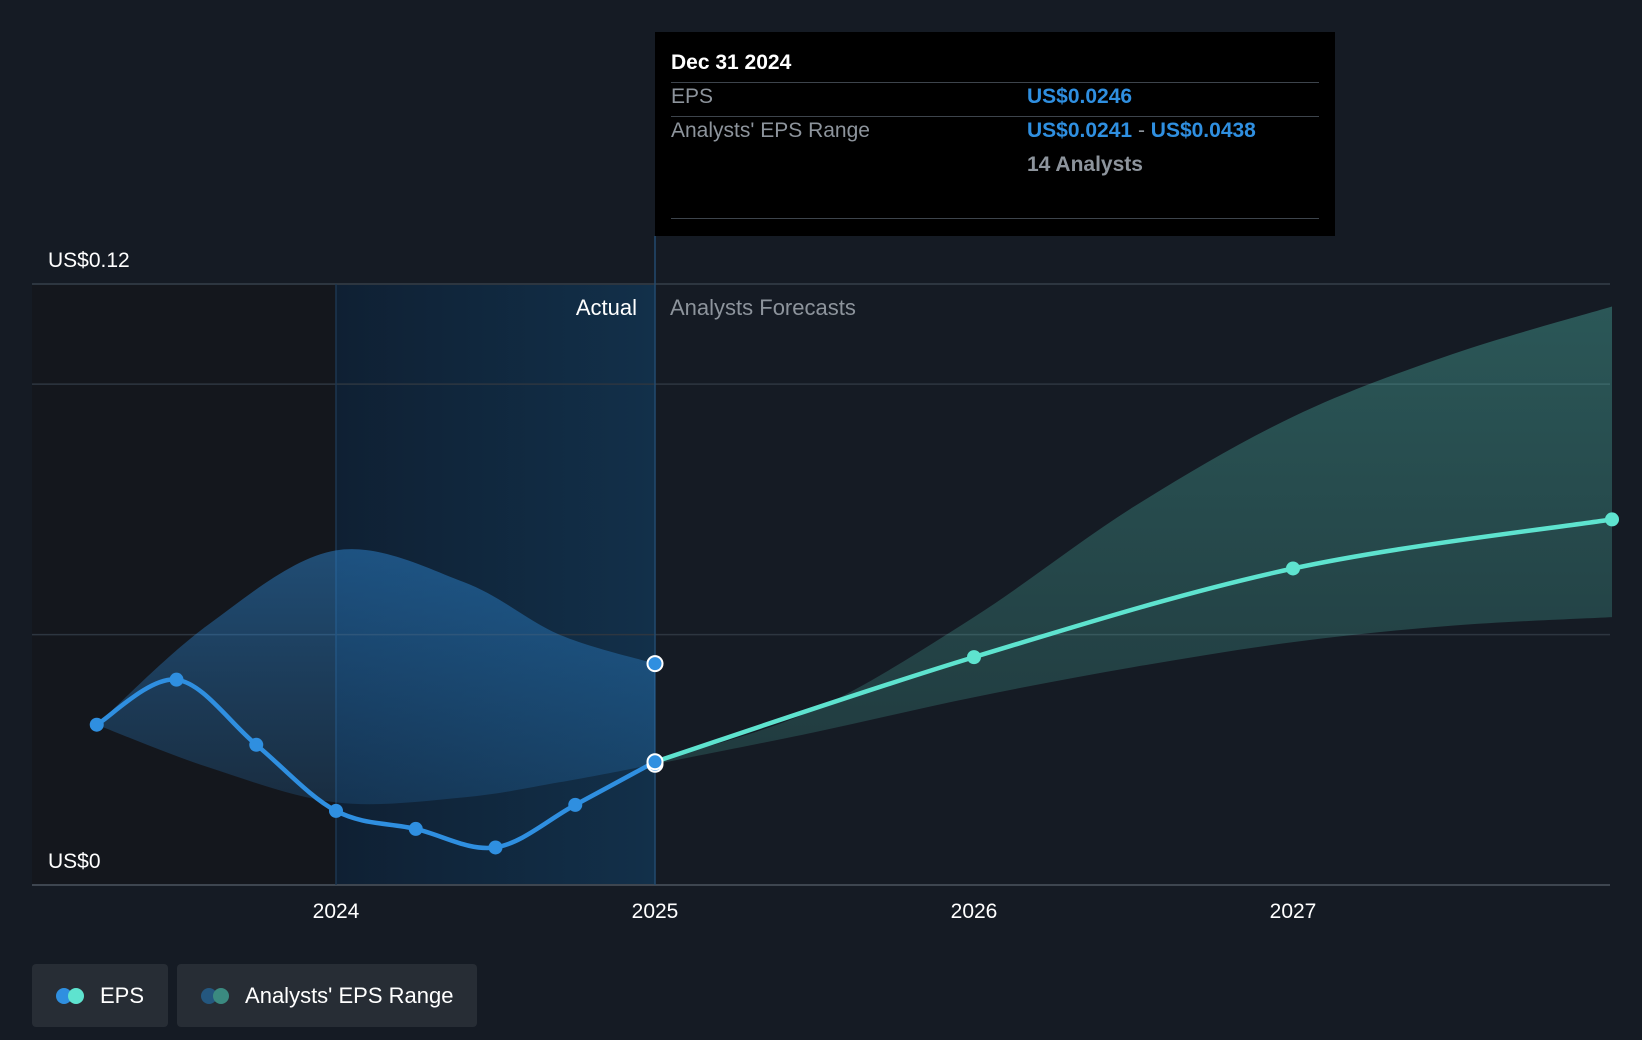 The width and height of the screenshot is (1642, 1040). What do you see at coordinates (606, 307) in the screenshot?
I see `section-label-actual: Actual` at bounding box center [606, 307].